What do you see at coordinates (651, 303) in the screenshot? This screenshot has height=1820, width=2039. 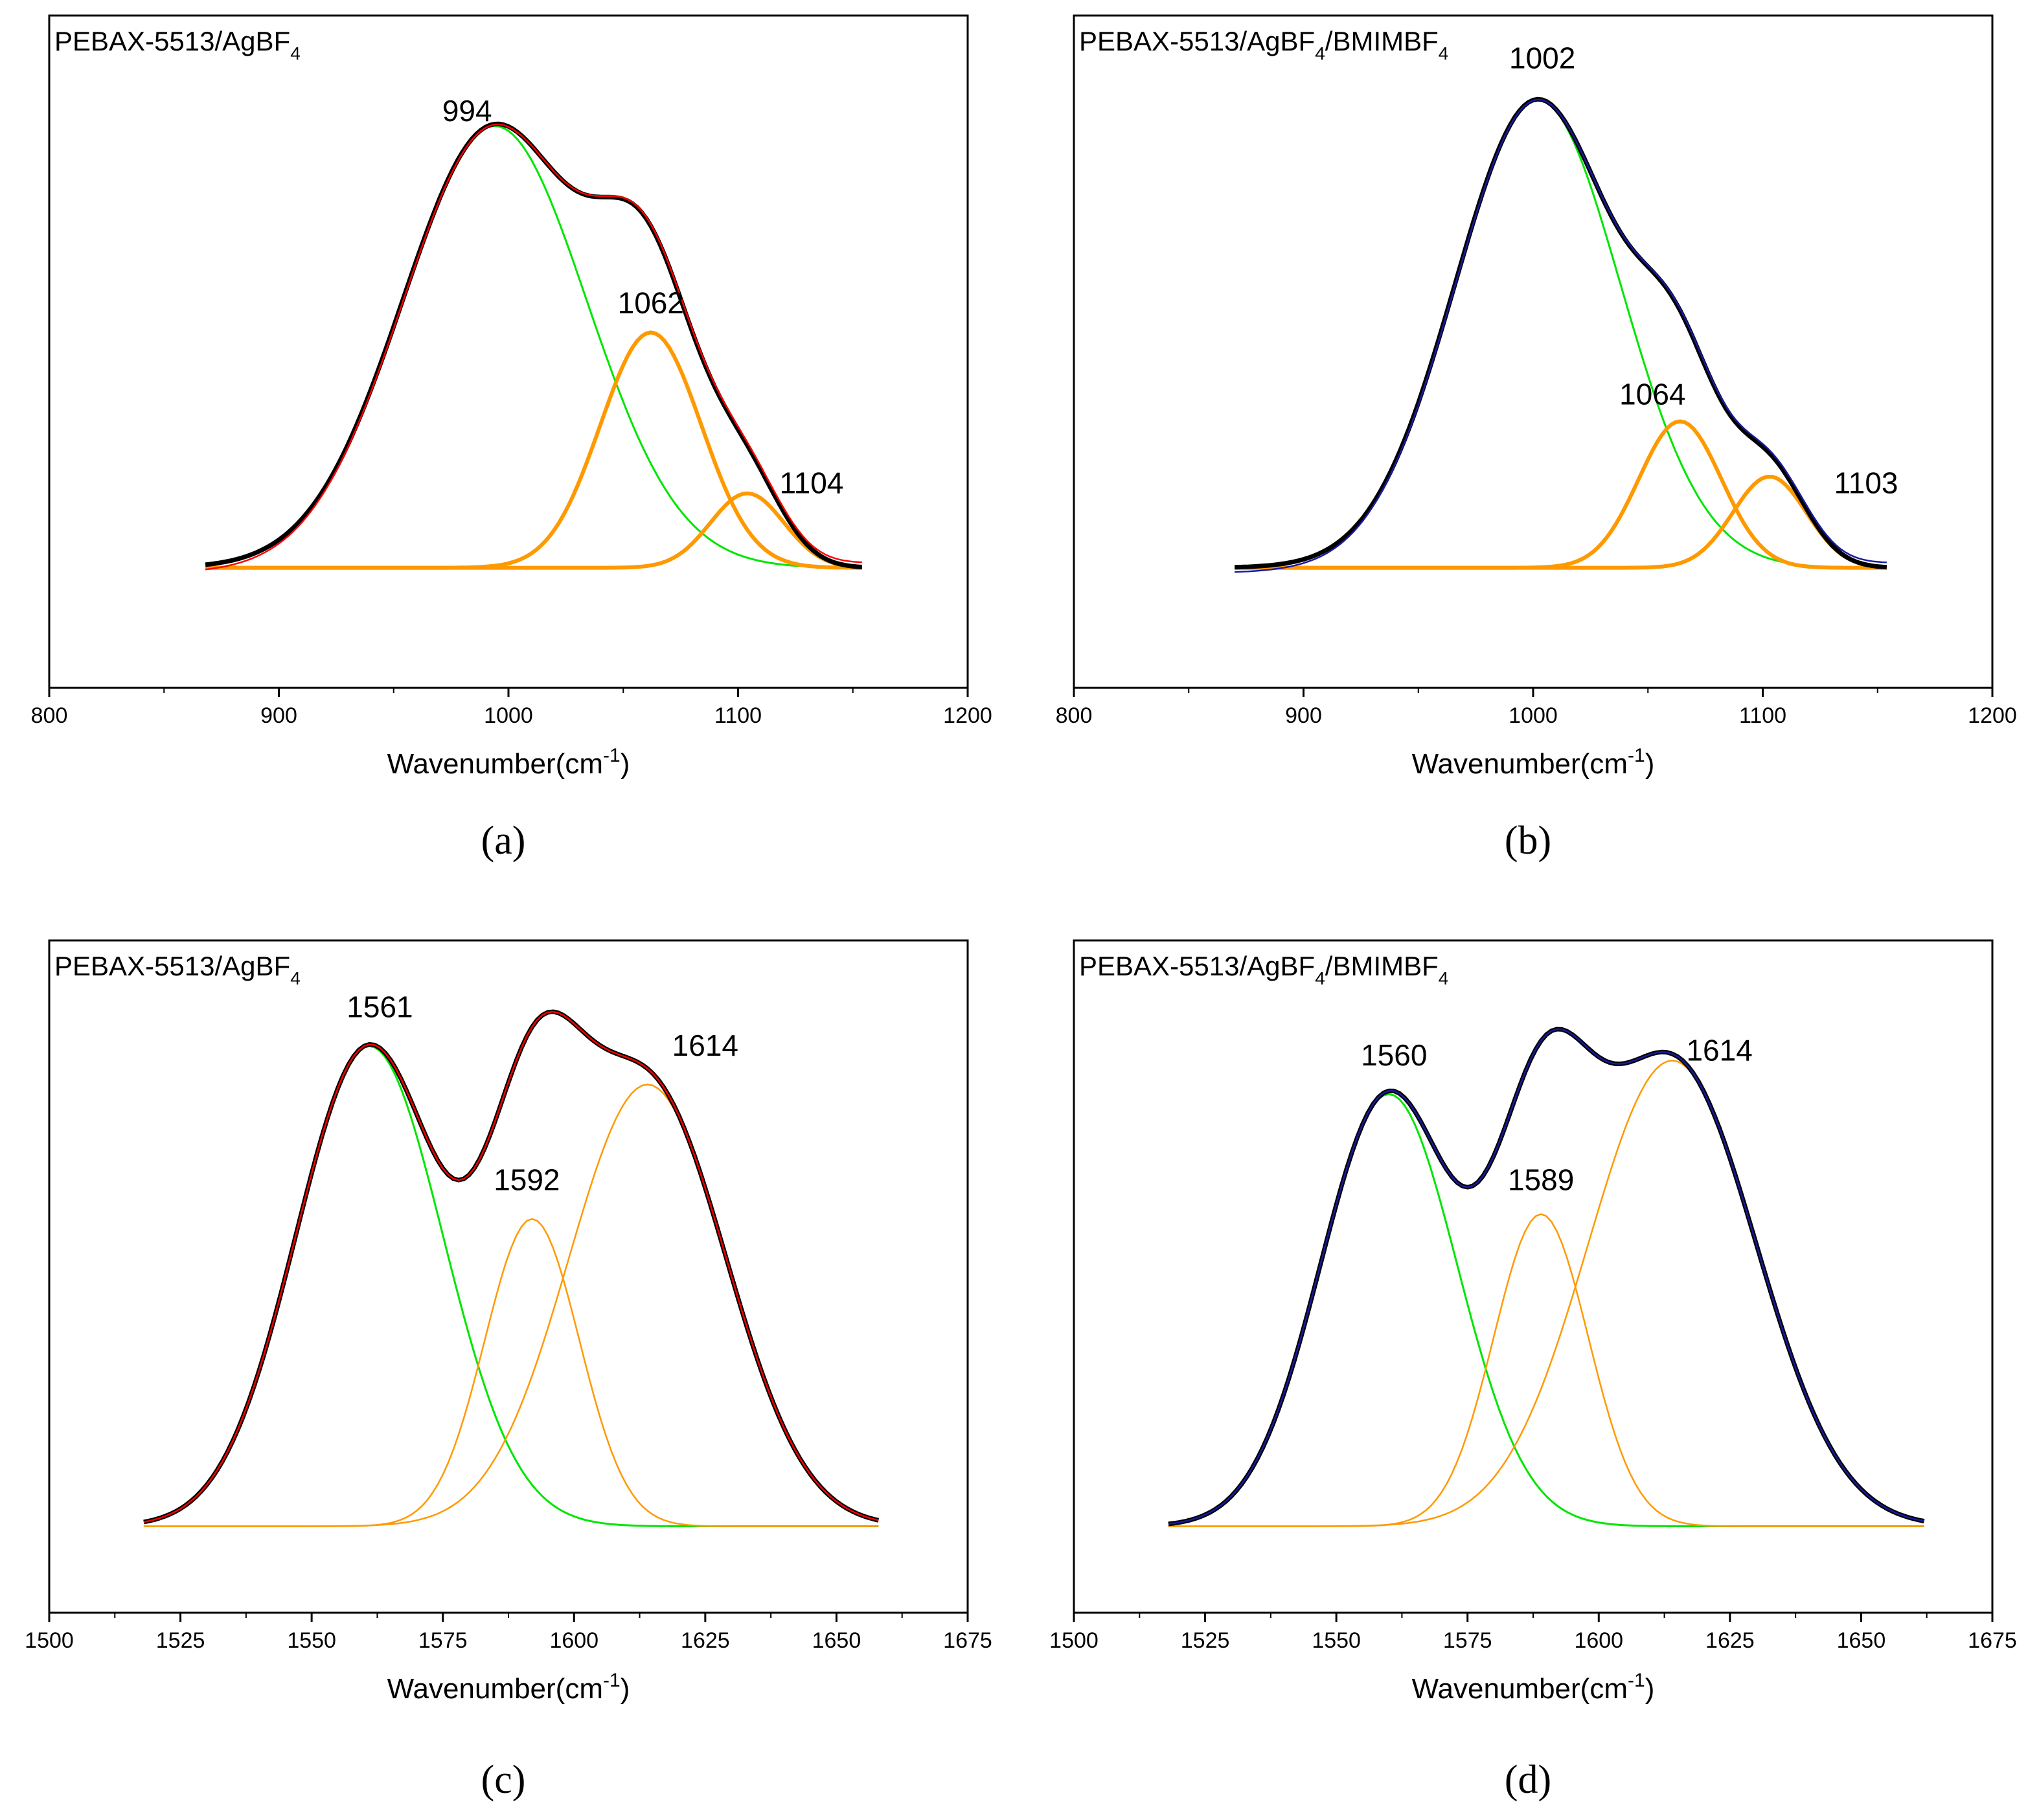 I see `peak-label: 1062` at bounding box center [651, 303].